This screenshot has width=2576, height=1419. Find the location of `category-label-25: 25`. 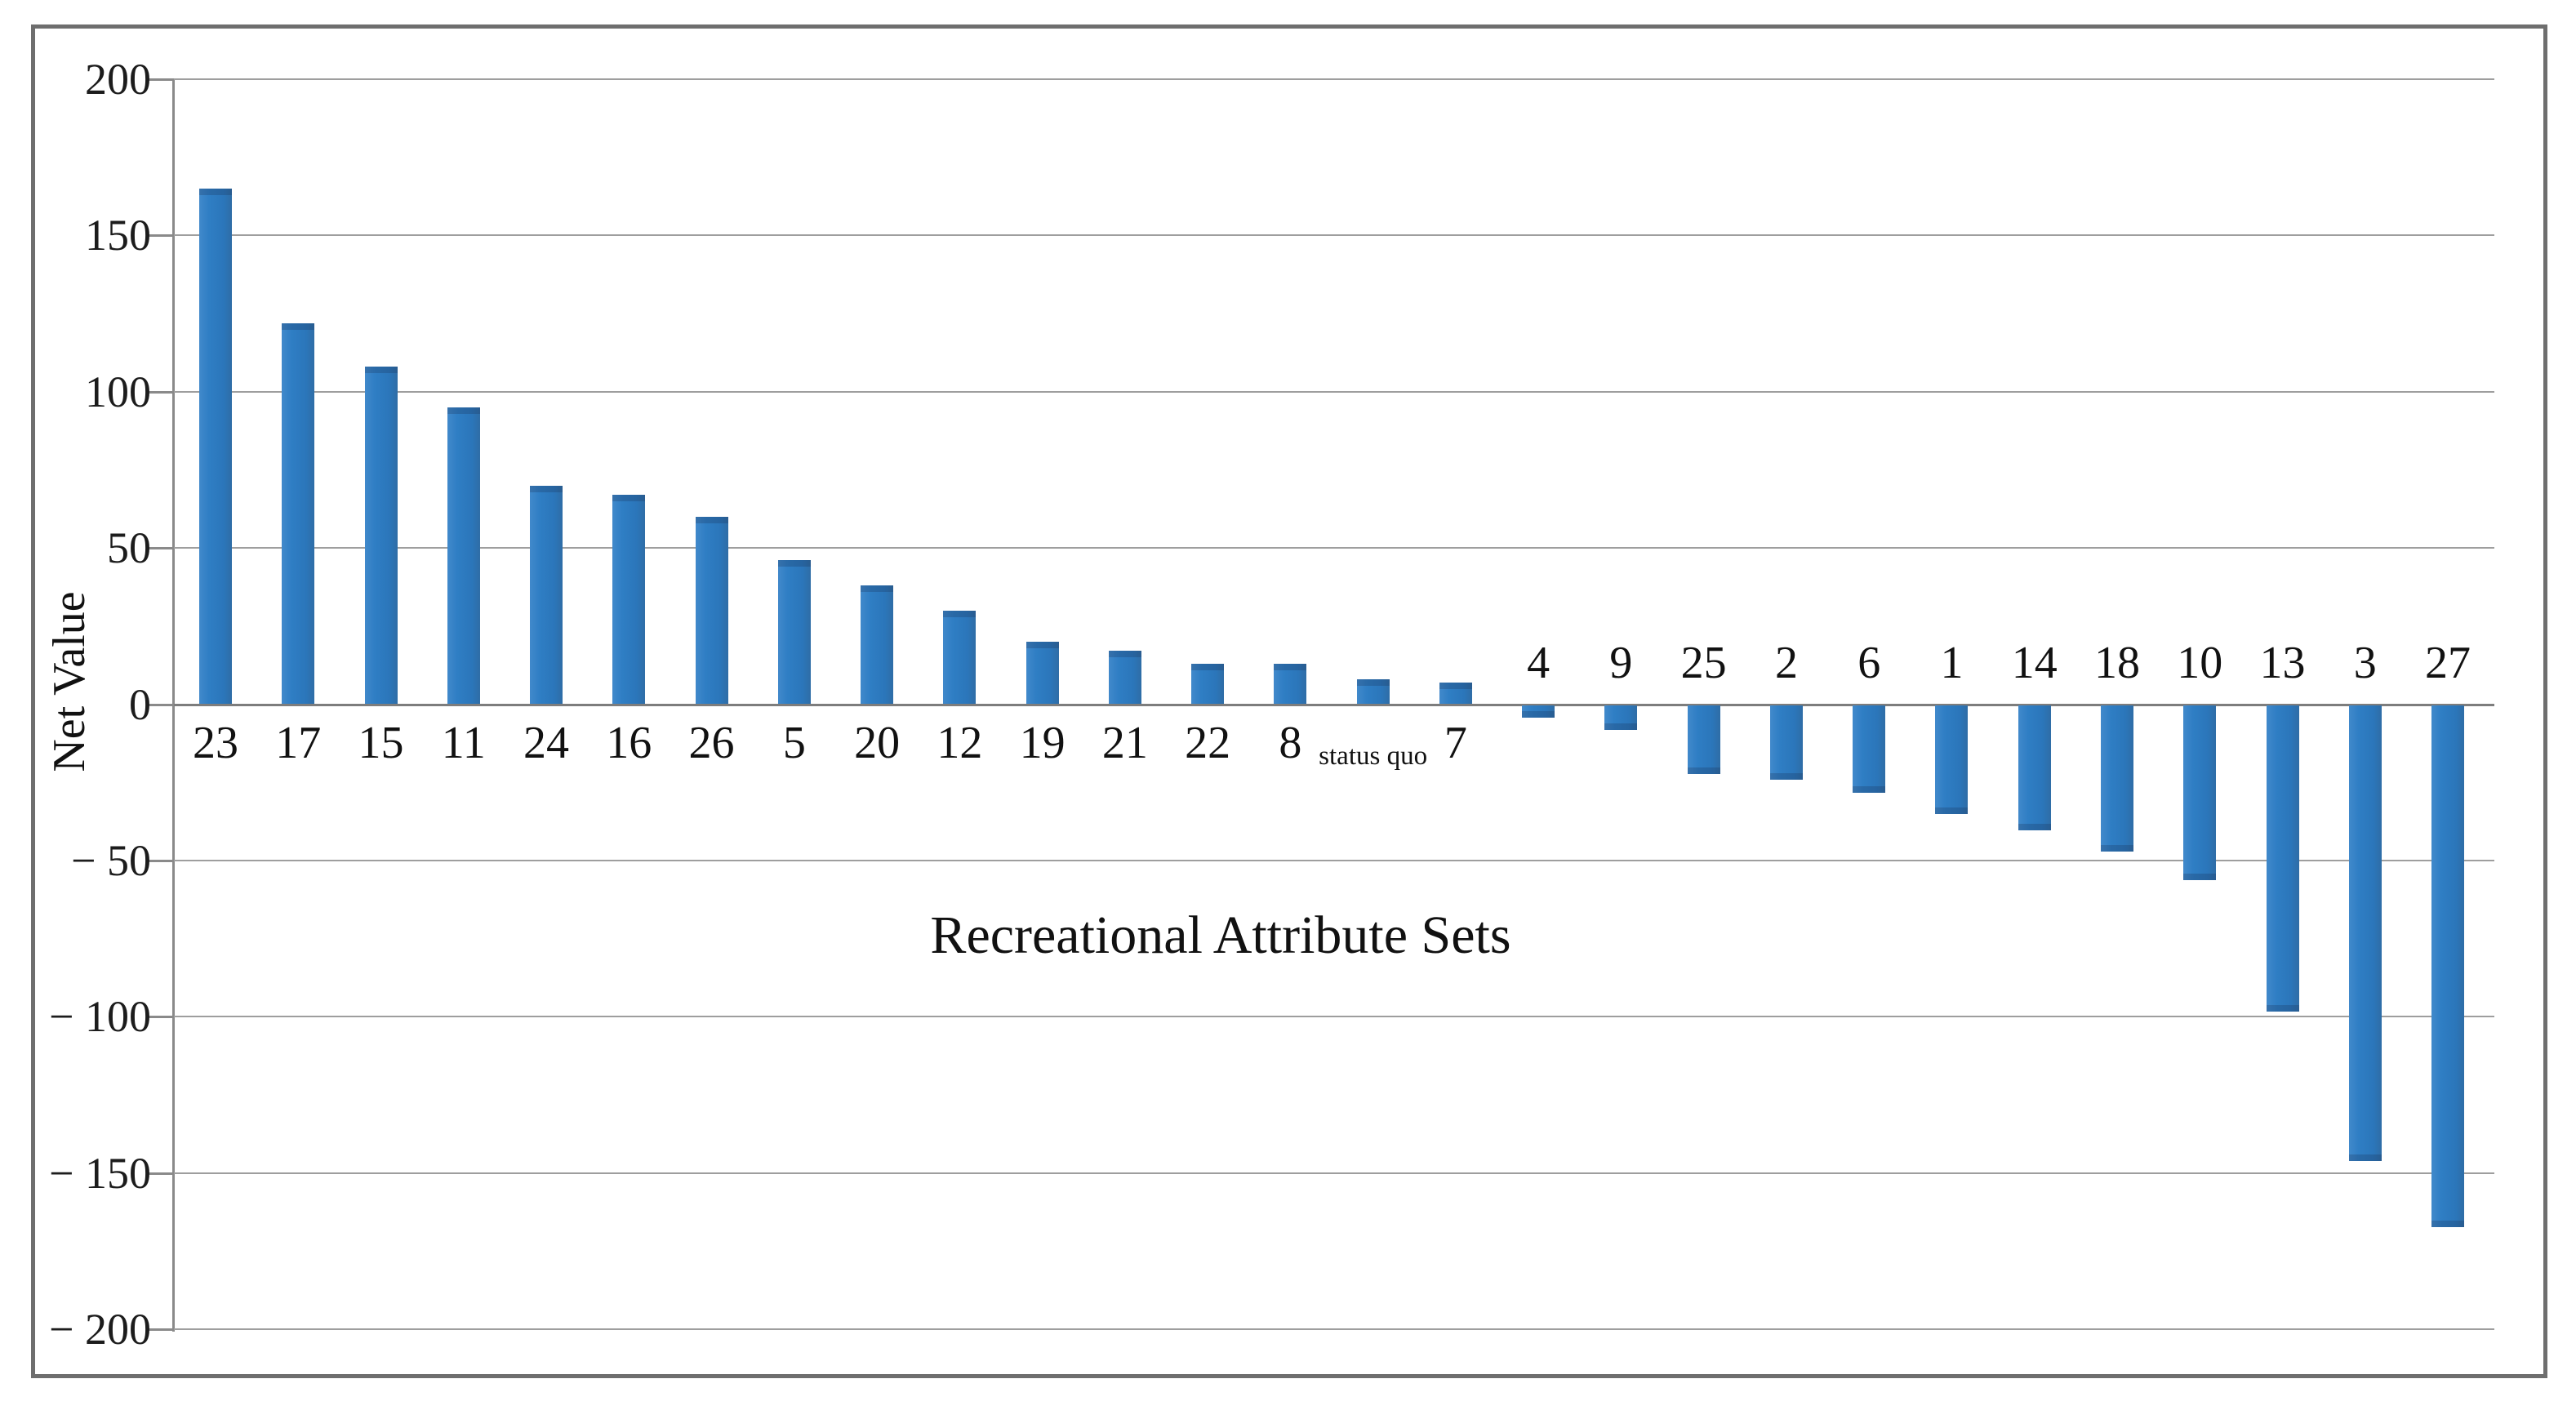

category-label-25: 25 is located at coordinates (1703, 663).